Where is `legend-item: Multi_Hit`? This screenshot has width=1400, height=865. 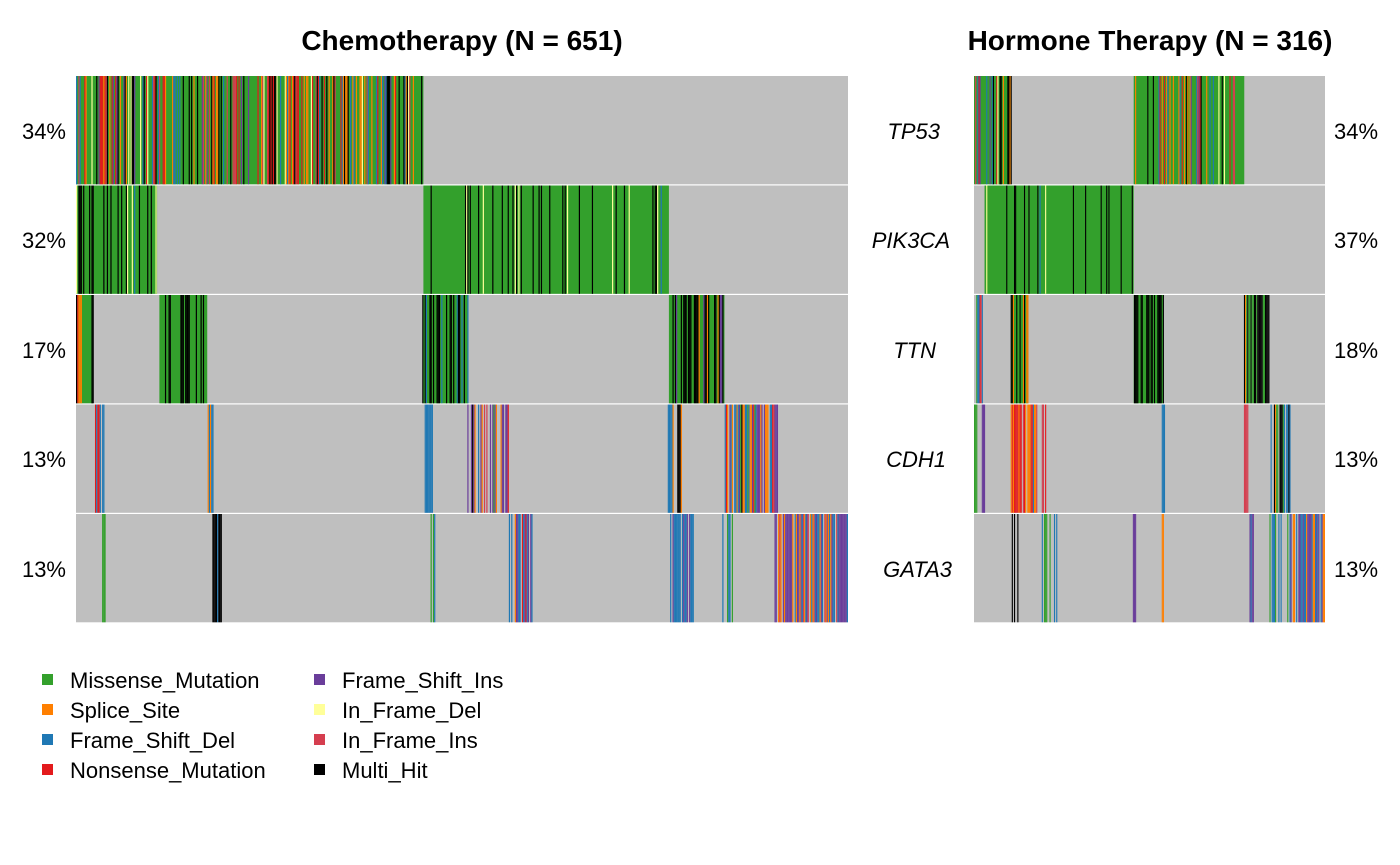 legend-item: Multi_Hit is located at coordinates (371, 770).